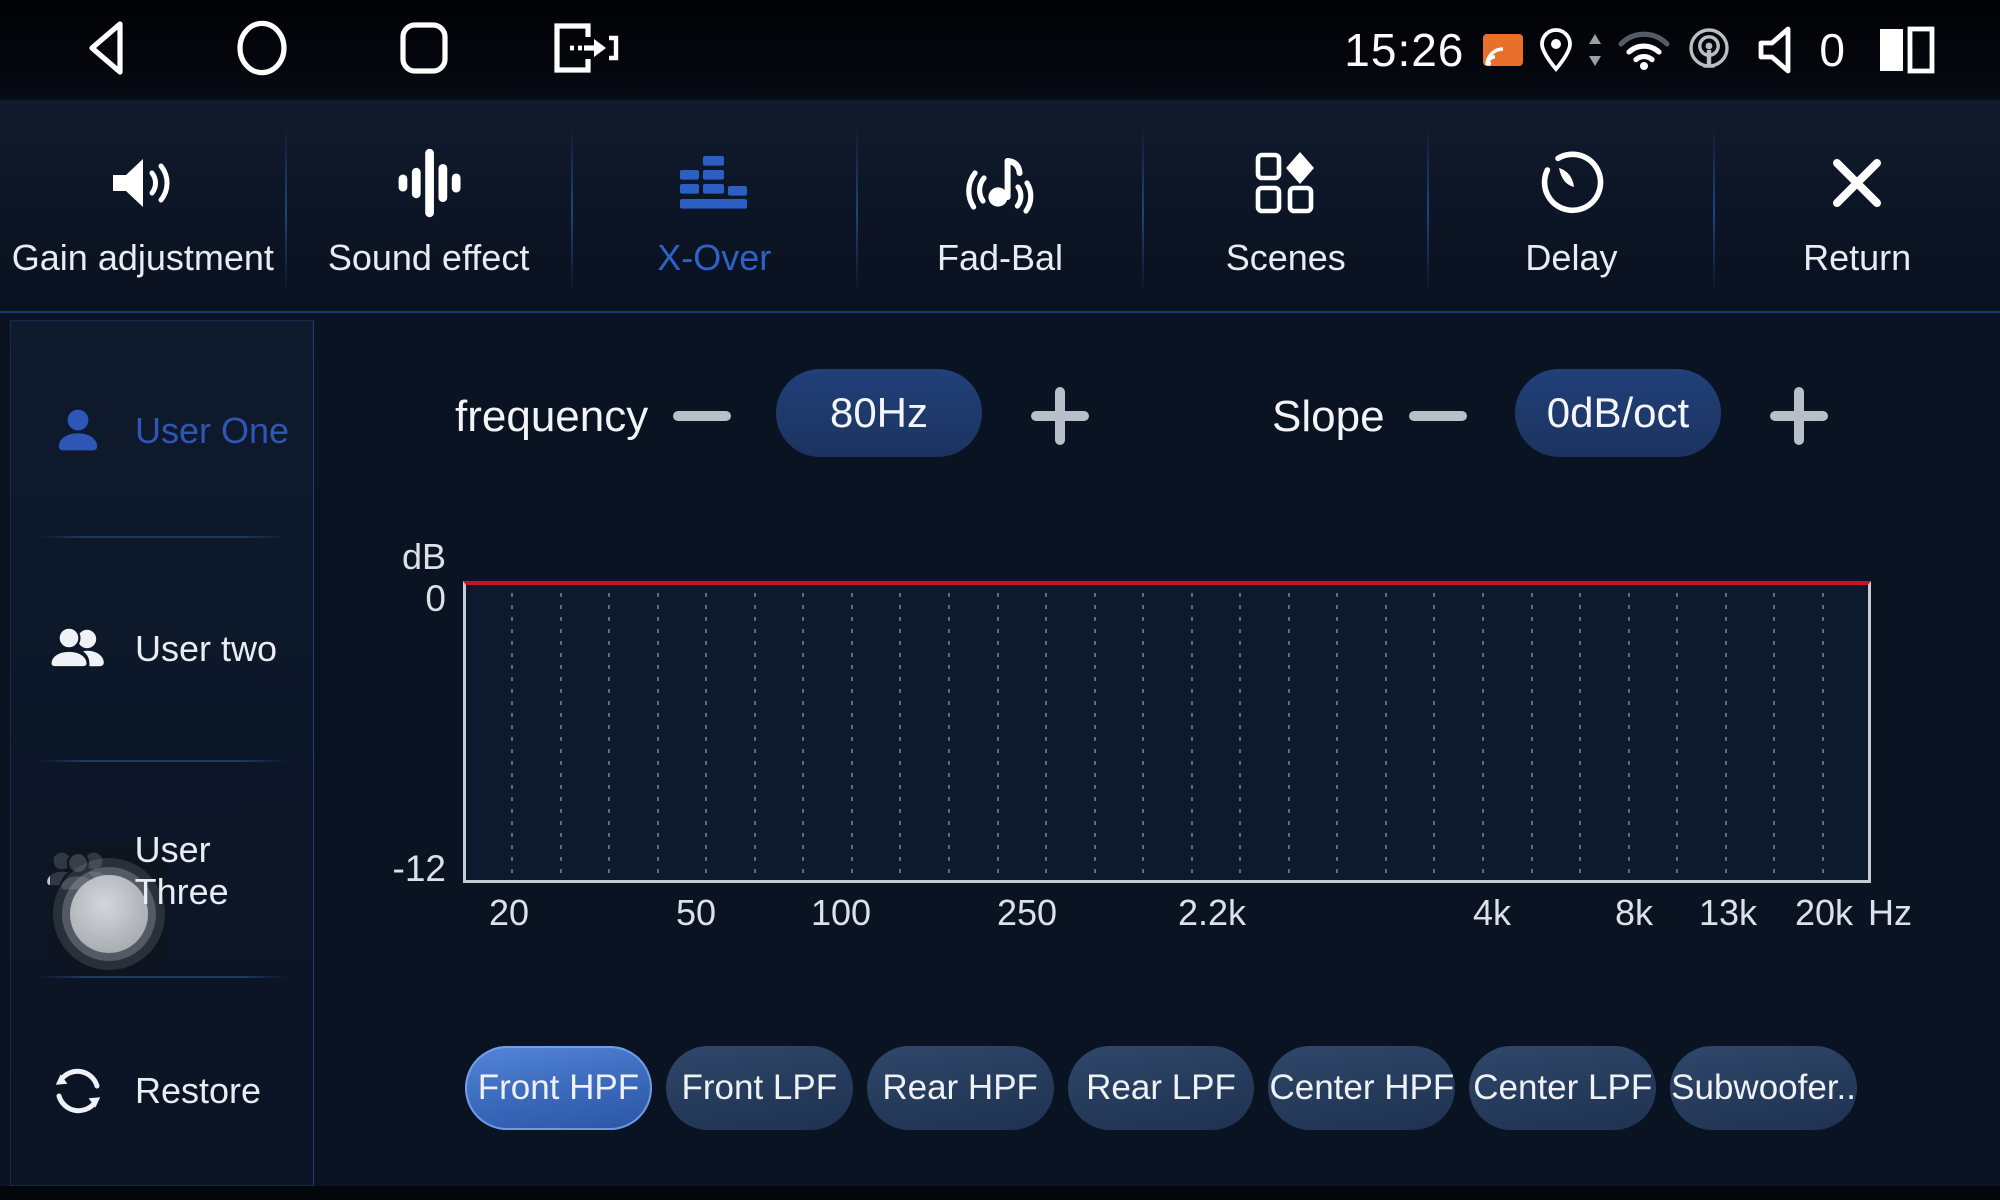 The height and width of the screenshot is (1200, 2000). What do you see at coordinates (558, 1088) in the screenshot?
I see `button-front-hpf: Front HPF` at bounding box center [558, 1088].